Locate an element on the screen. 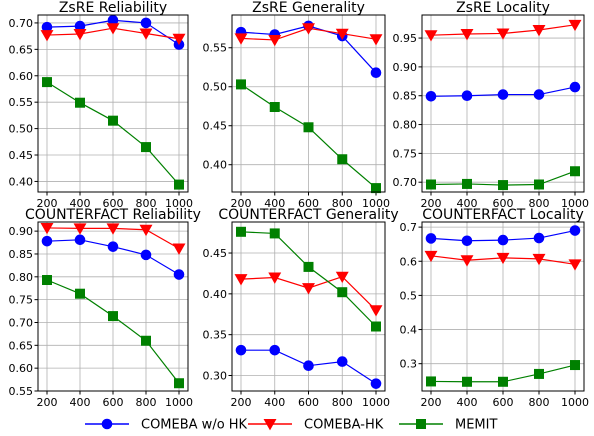  y-tick-label: 0.45 is located at coordinates (215, 253).